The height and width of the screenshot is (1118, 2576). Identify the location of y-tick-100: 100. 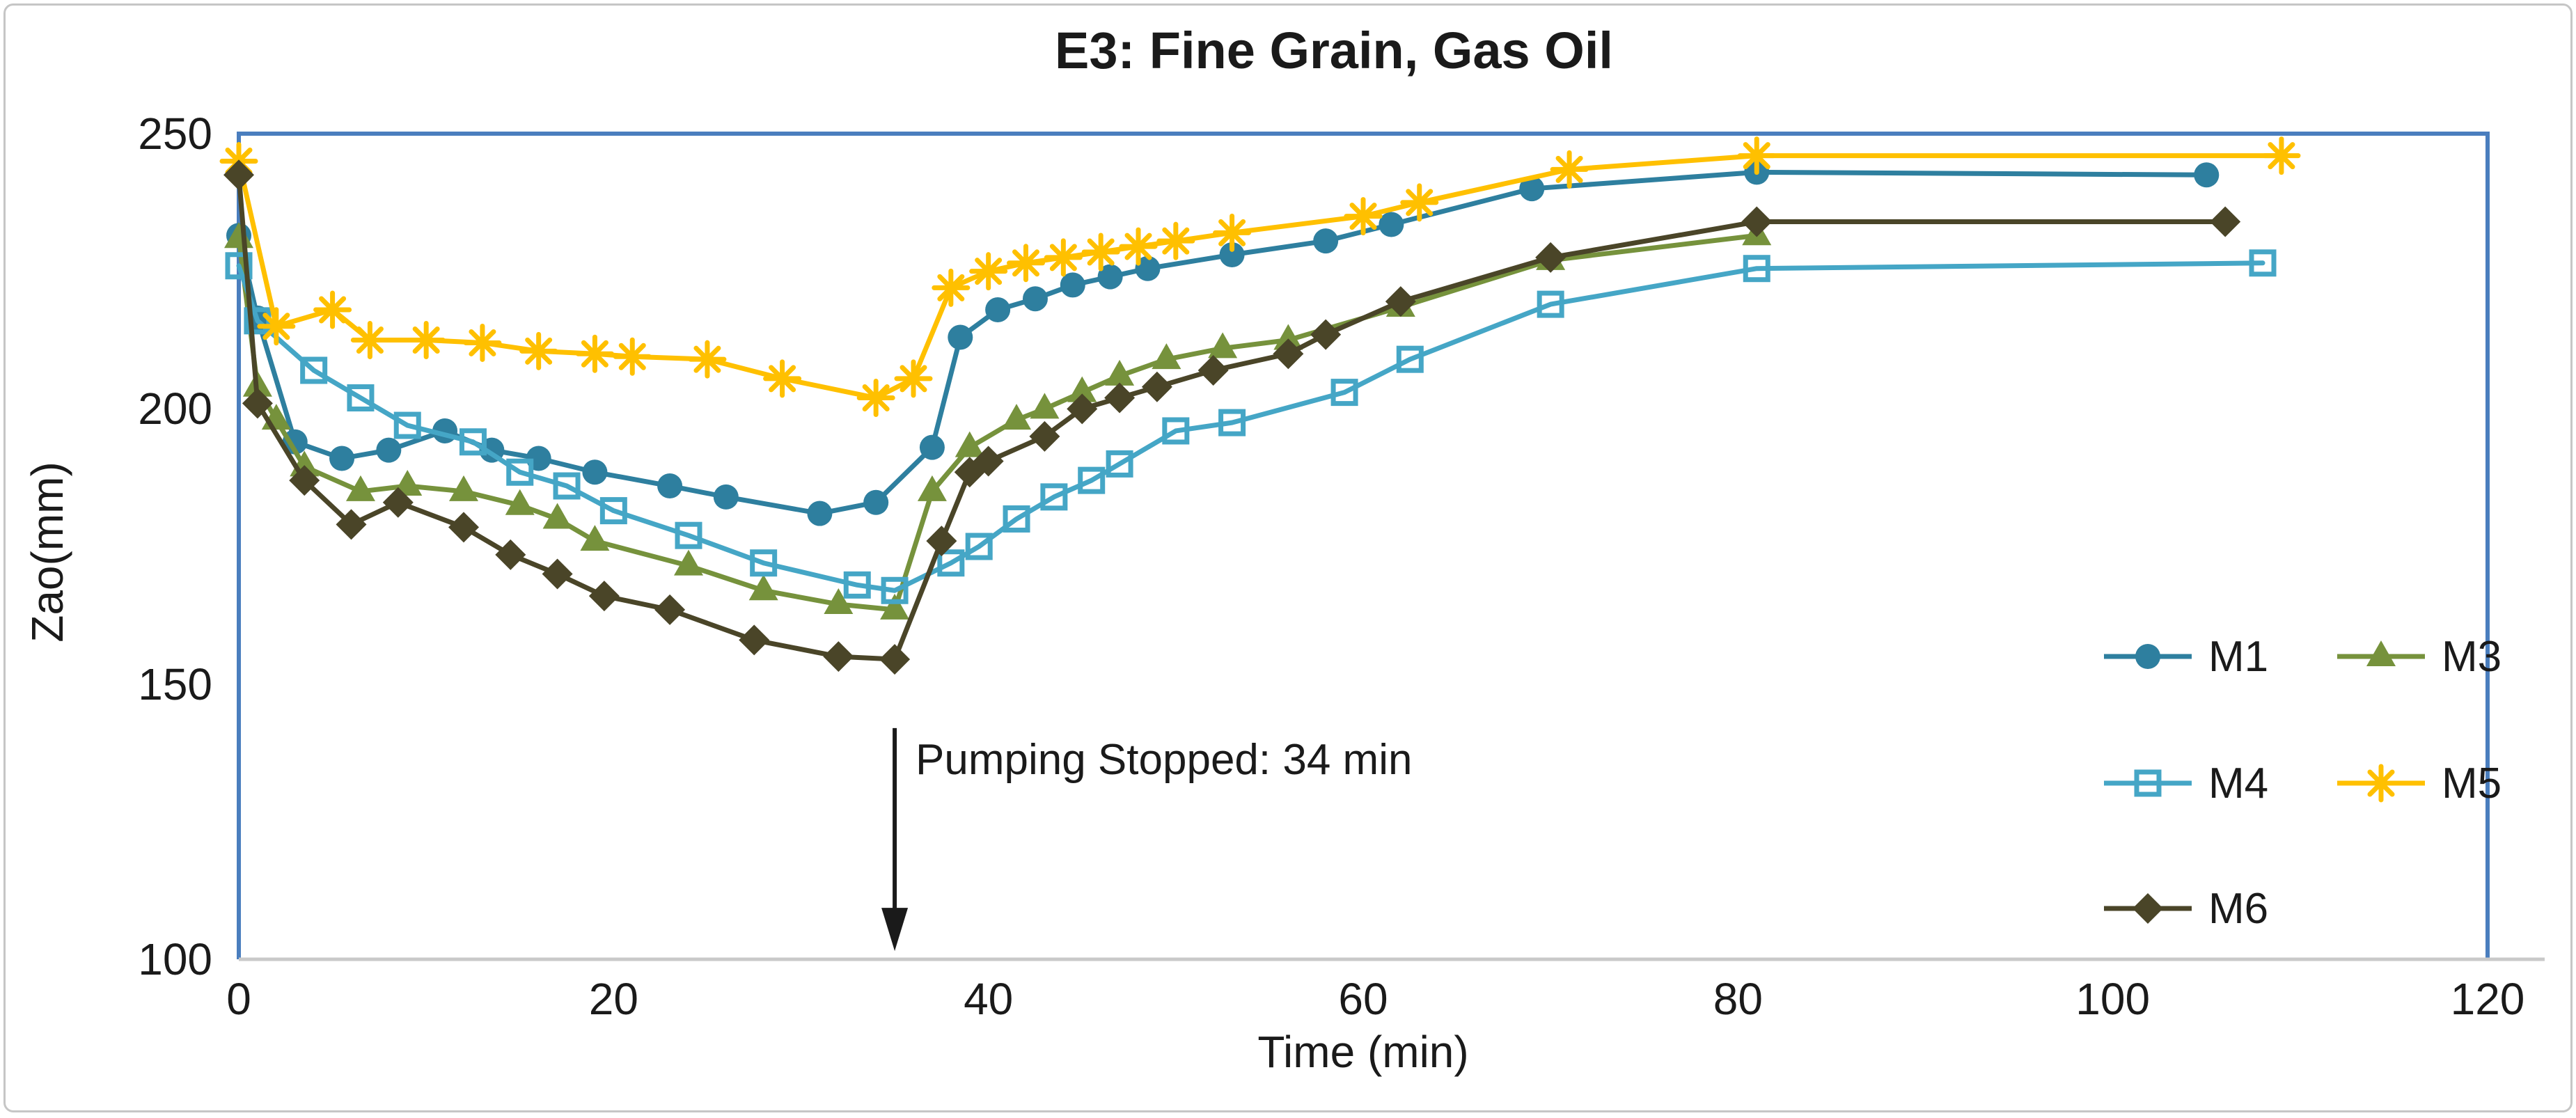
(175, 959).